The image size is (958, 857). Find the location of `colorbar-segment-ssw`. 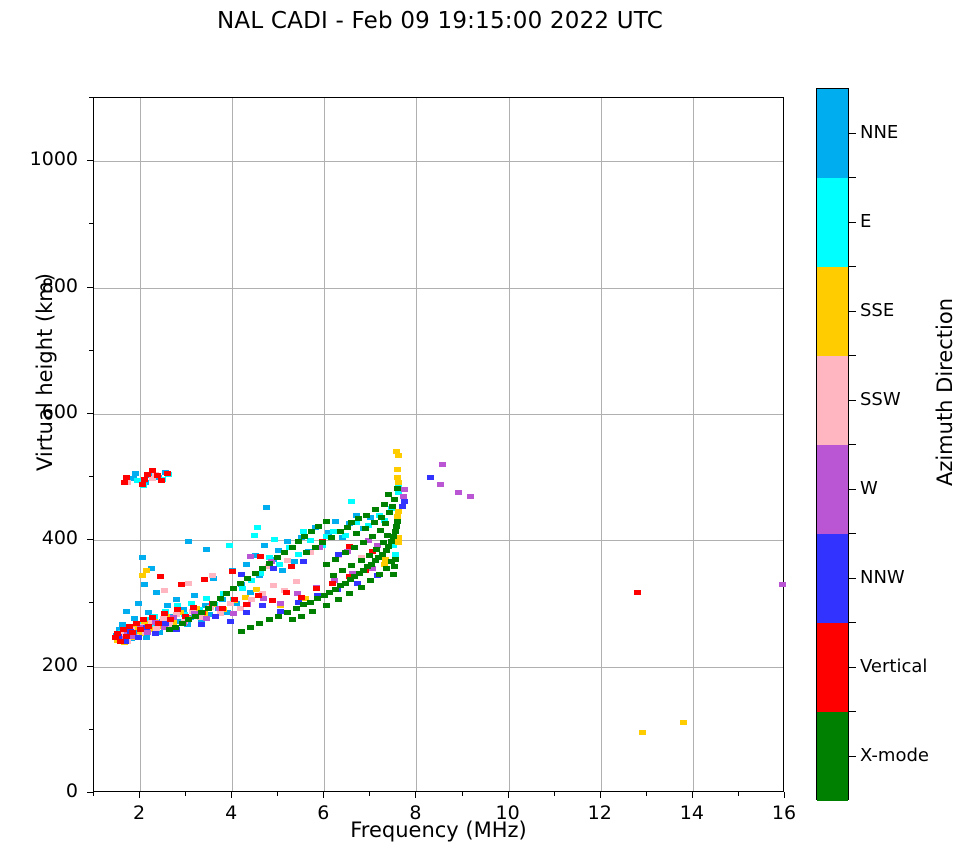

colorbar-segment-ssw is located at coordinates (832, 400).